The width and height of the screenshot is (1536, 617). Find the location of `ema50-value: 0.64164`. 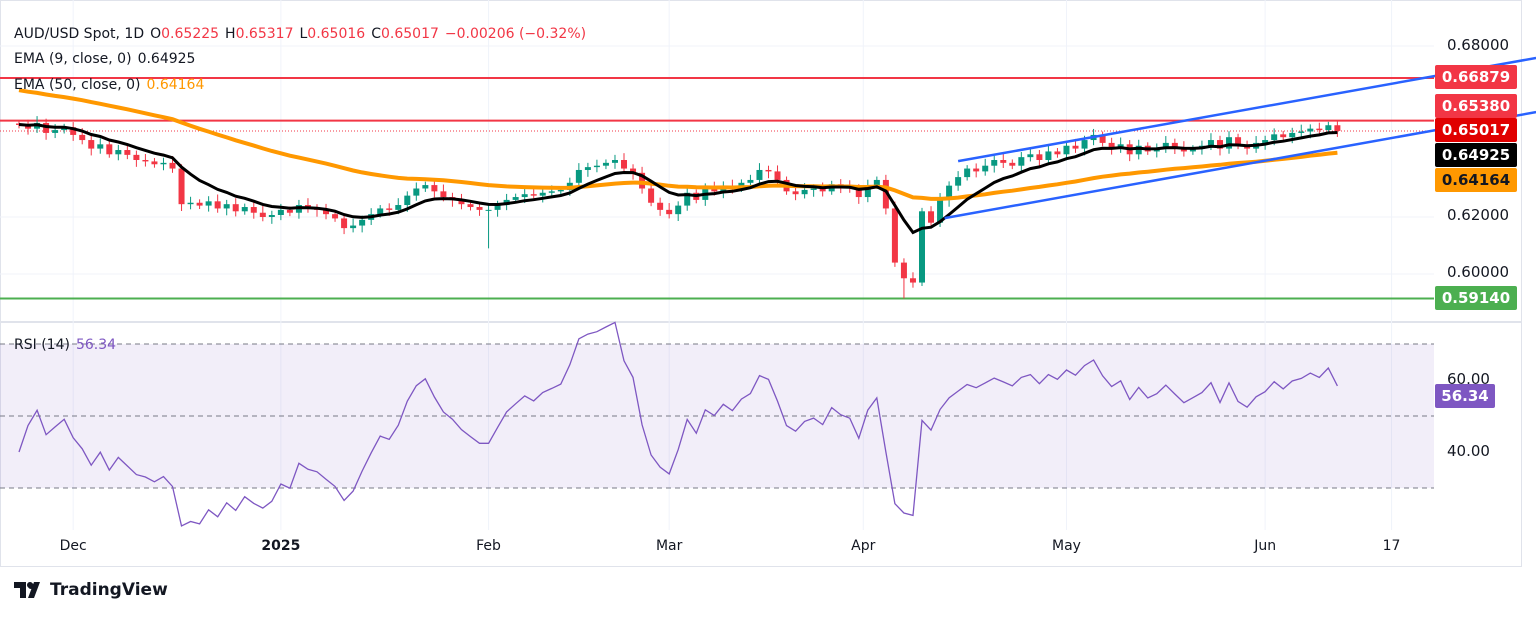

ema50-value: 0.64164 is located at coordinates (175, 85).